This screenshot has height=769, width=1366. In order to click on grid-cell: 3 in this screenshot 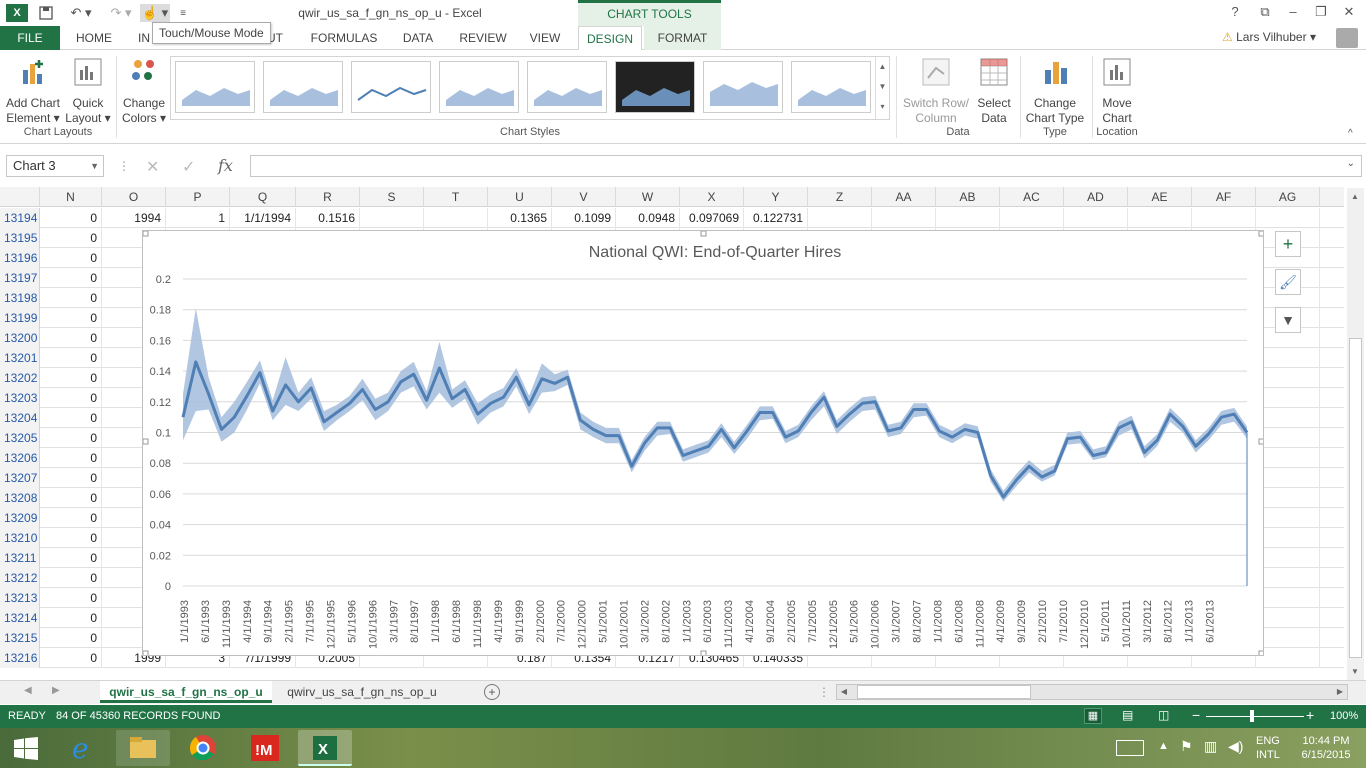, I will do `click(198, 658)`.